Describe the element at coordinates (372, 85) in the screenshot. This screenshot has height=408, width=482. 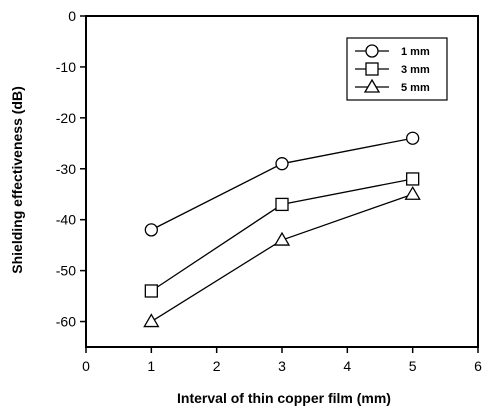
I see `legend-marker-5-mm` at that location.